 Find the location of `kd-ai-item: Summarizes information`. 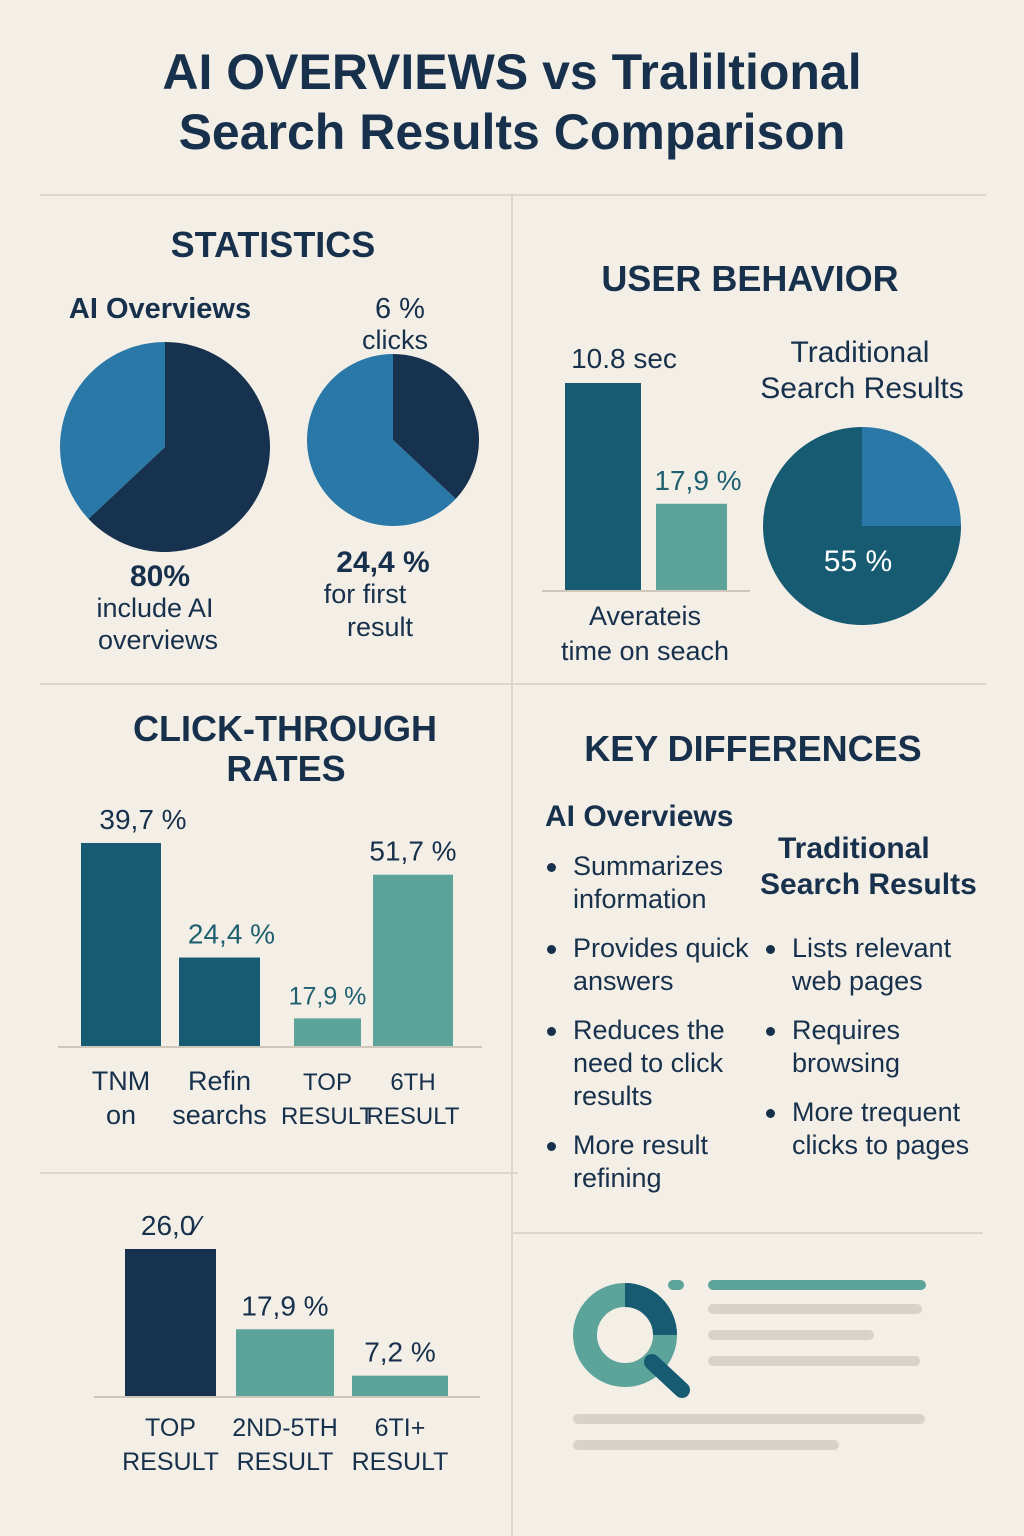

kd-ai-item: Summarizes information is located at coordinates (652, 883).